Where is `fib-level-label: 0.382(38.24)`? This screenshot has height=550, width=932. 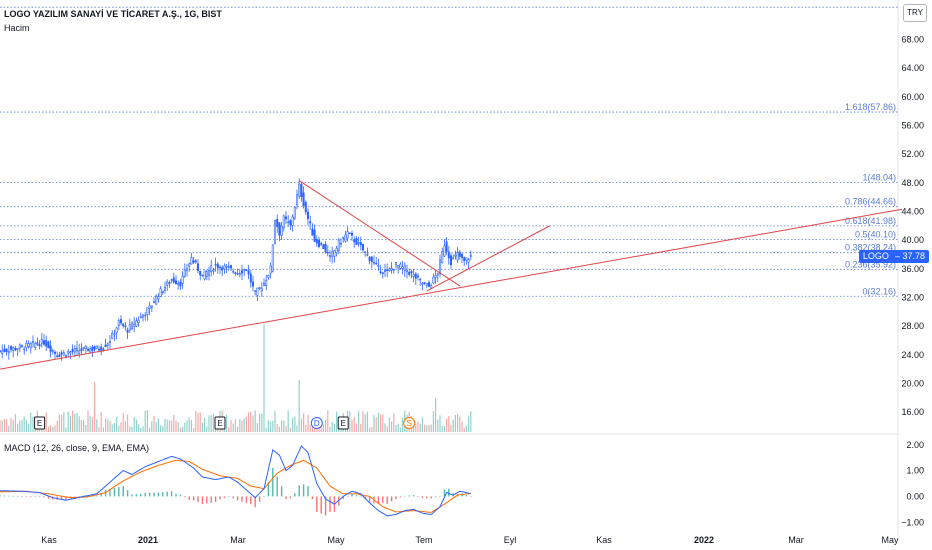 fib-level-label: 0.382(38.24) is located at coordinates (870, 248).